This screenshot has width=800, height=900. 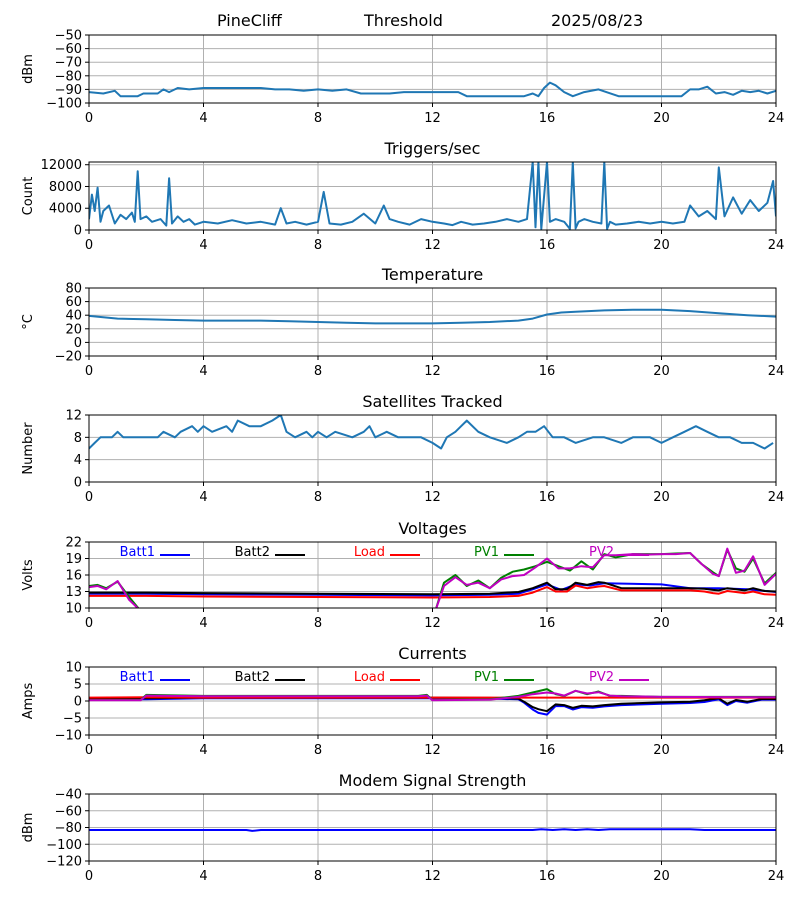 I want to click on y-tick-label: 12000, so click(x=61, y=165).